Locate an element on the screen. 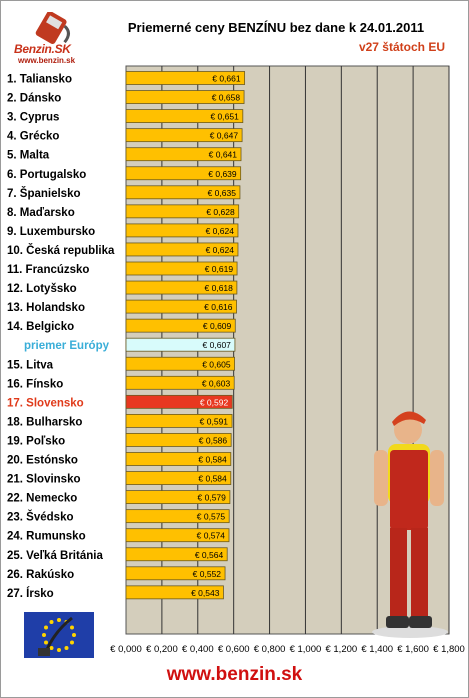 This screenshot has width=469, height=698. category-label: 16. Fínsko is located at coordinates (35, 384).